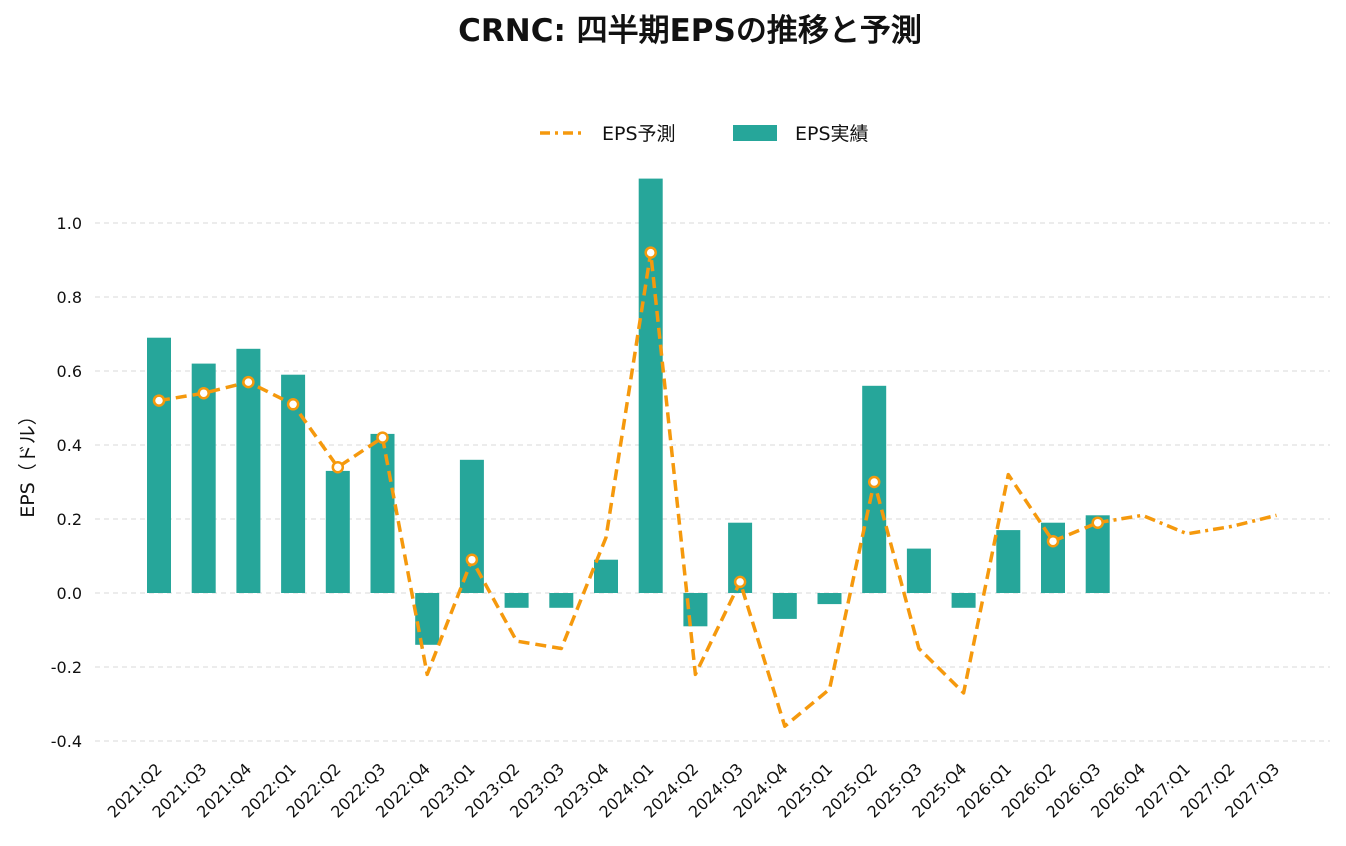  What do you see at coordinates (66, 741) in the screenshot?
I see `y-tick-label: -0.4` at bounding box center [66, 741].